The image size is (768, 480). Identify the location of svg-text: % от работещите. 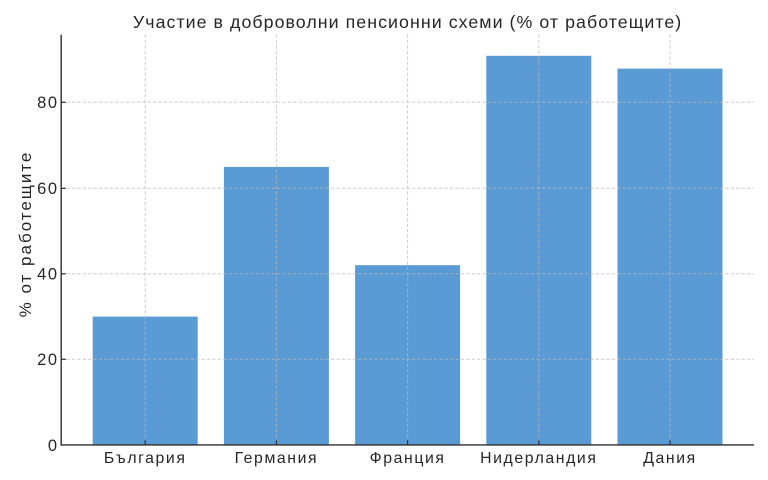
(25, 234).